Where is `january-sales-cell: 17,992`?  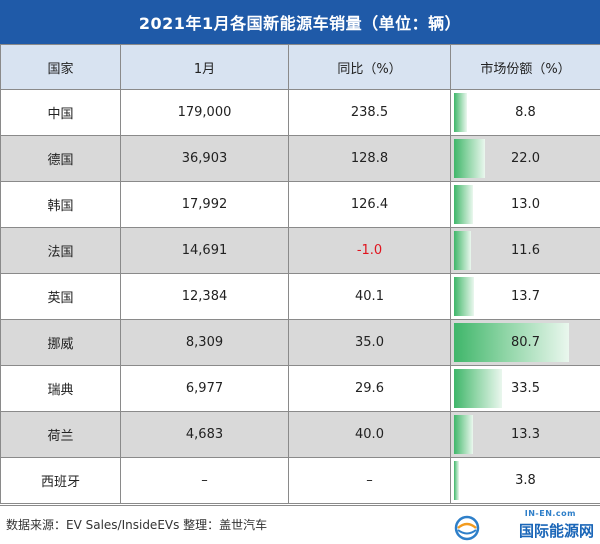 january-sales-cell: 17,992 is located at coordinates (205, 205).